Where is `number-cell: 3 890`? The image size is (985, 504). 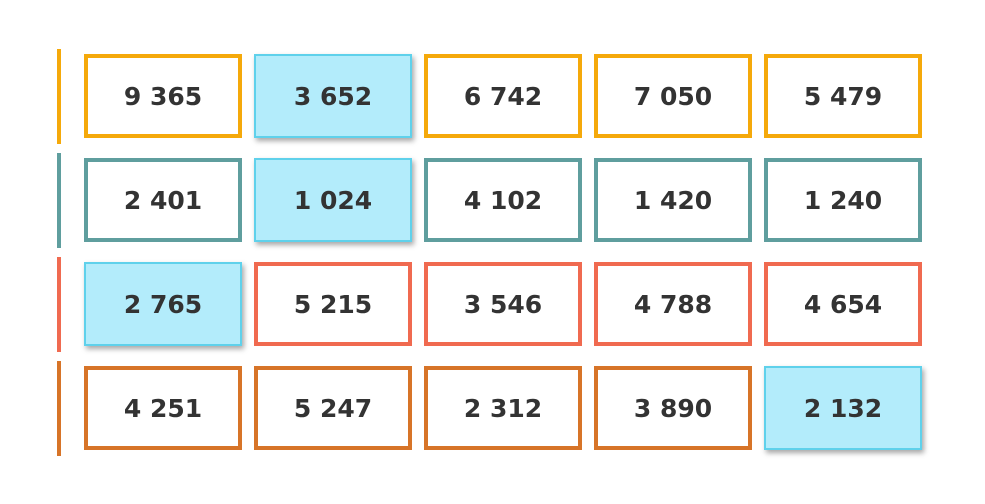
number-cell: 3 890 is located at coordinates (673, 408).